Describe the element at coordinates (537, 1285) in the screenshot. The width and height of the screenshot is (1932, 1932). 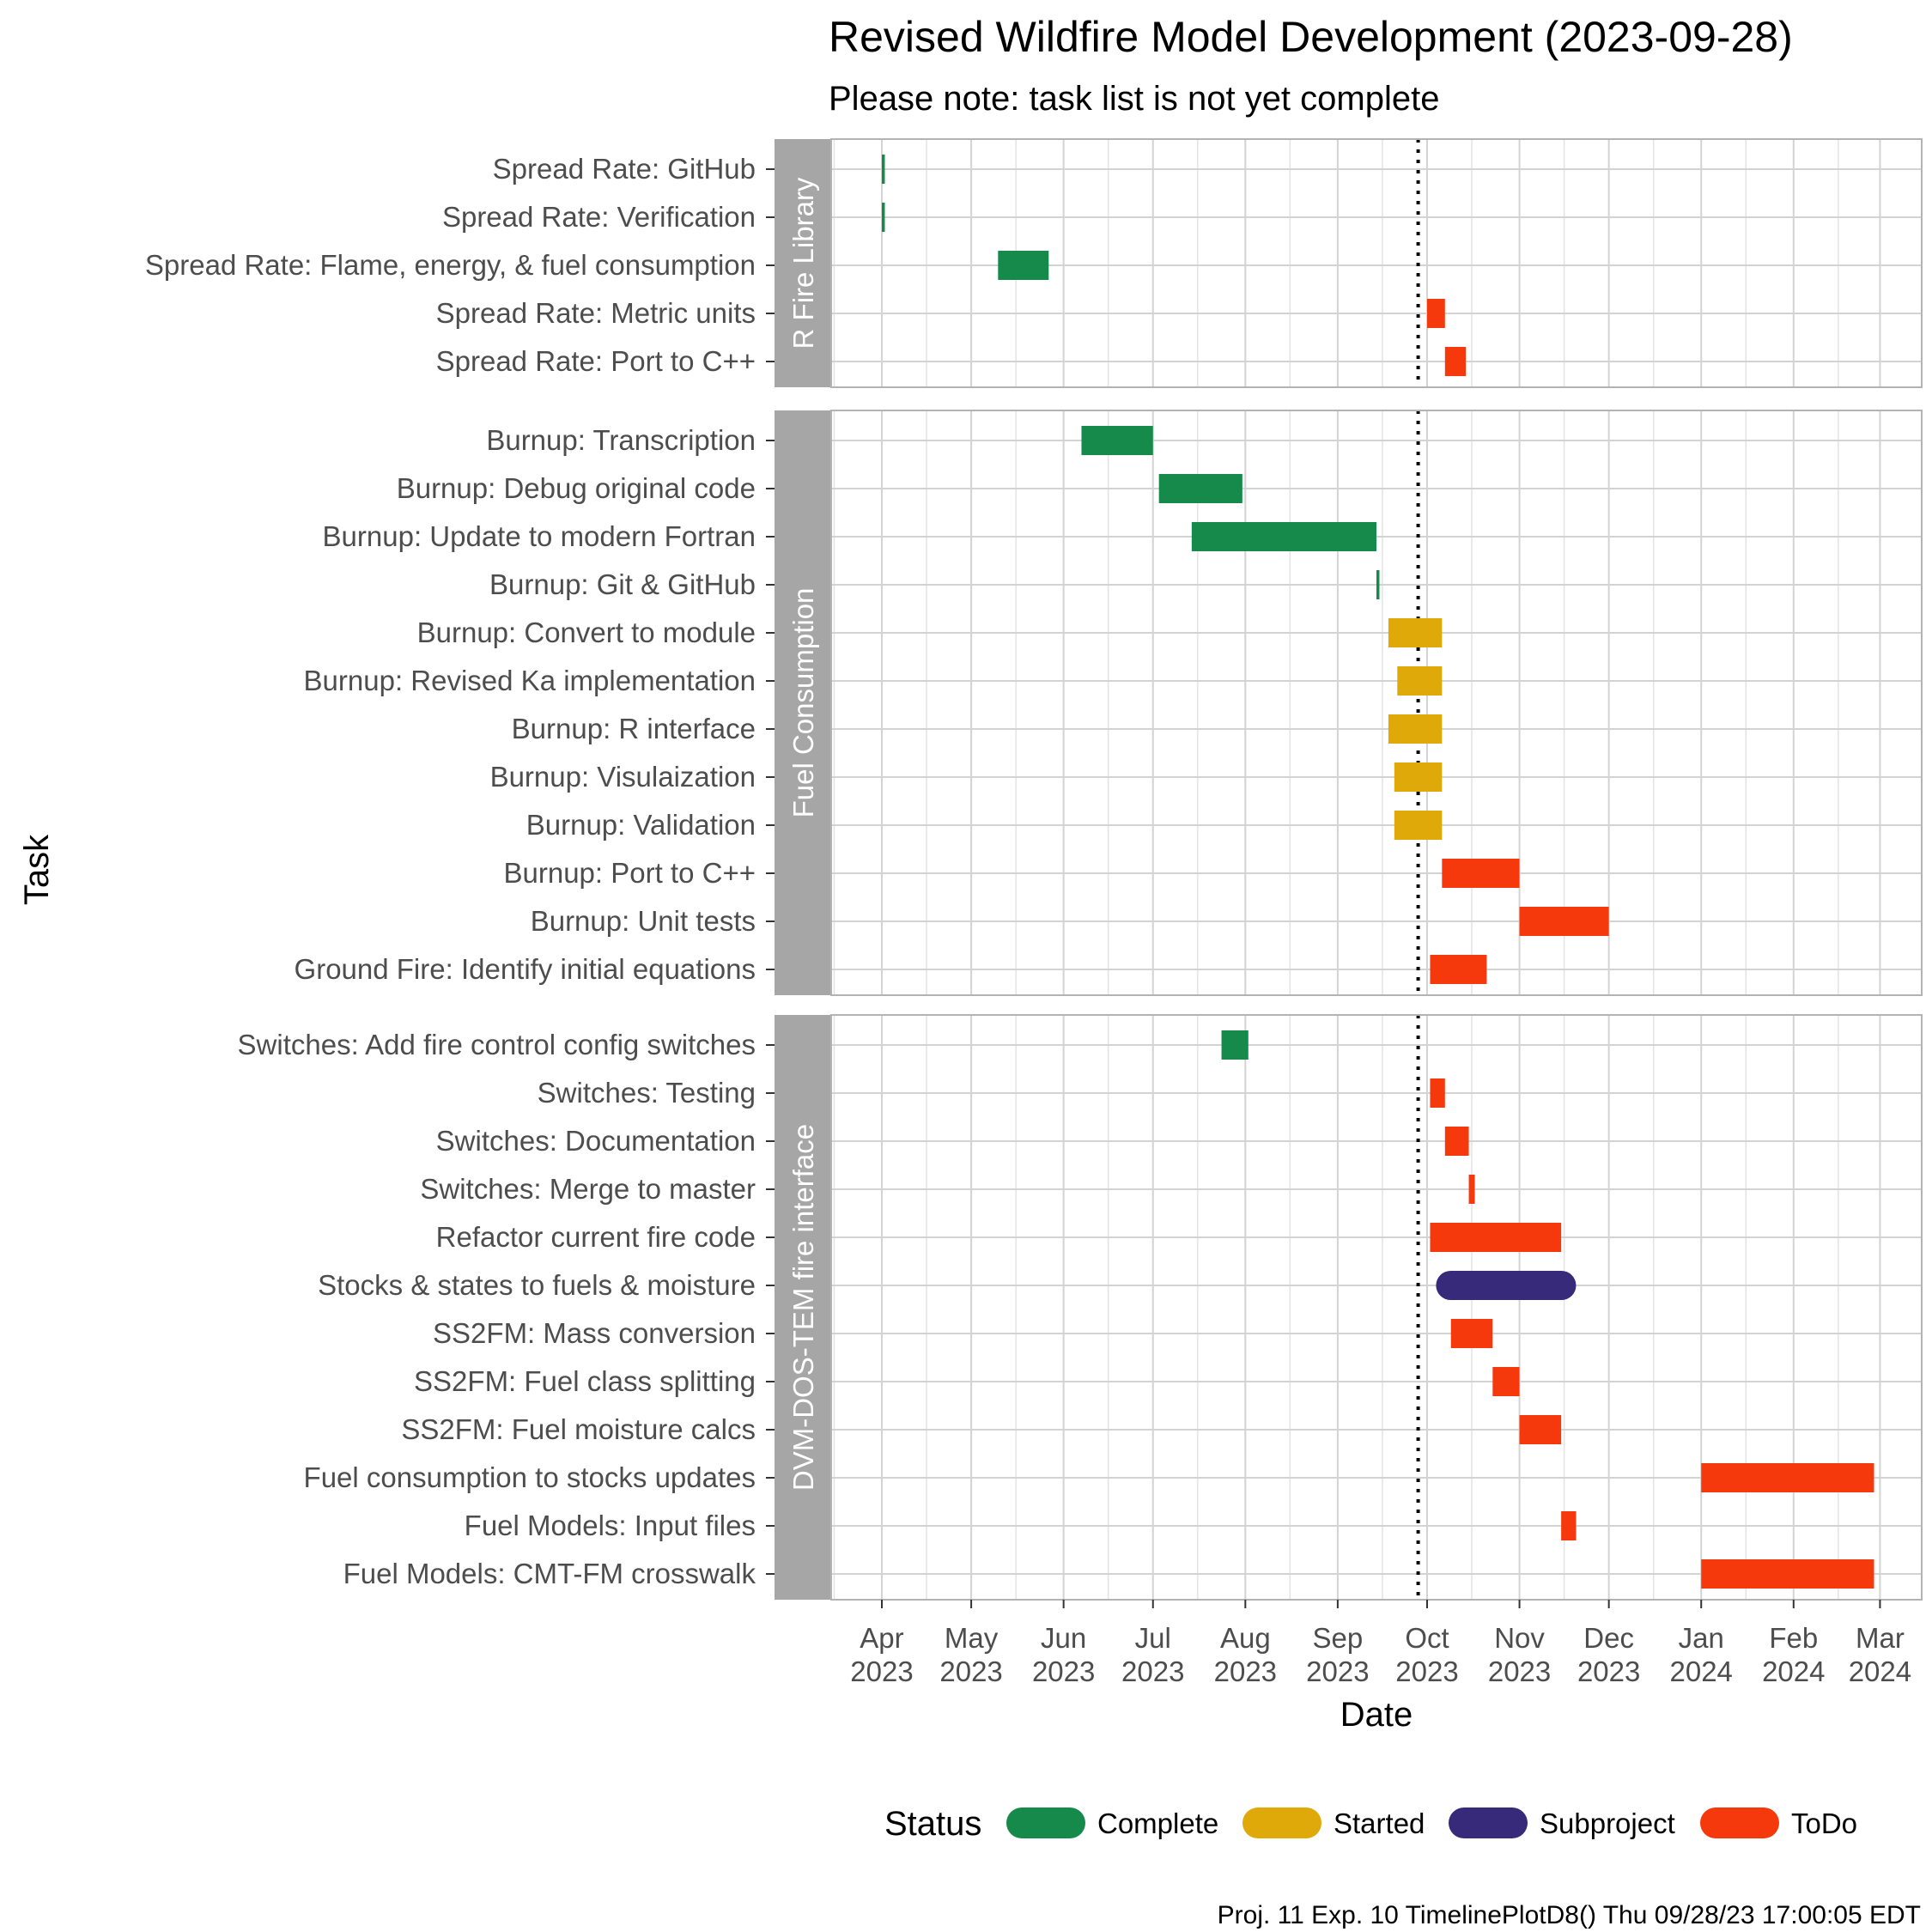
I see `task-label: Stocks & states to fuels & moisture` at that location.